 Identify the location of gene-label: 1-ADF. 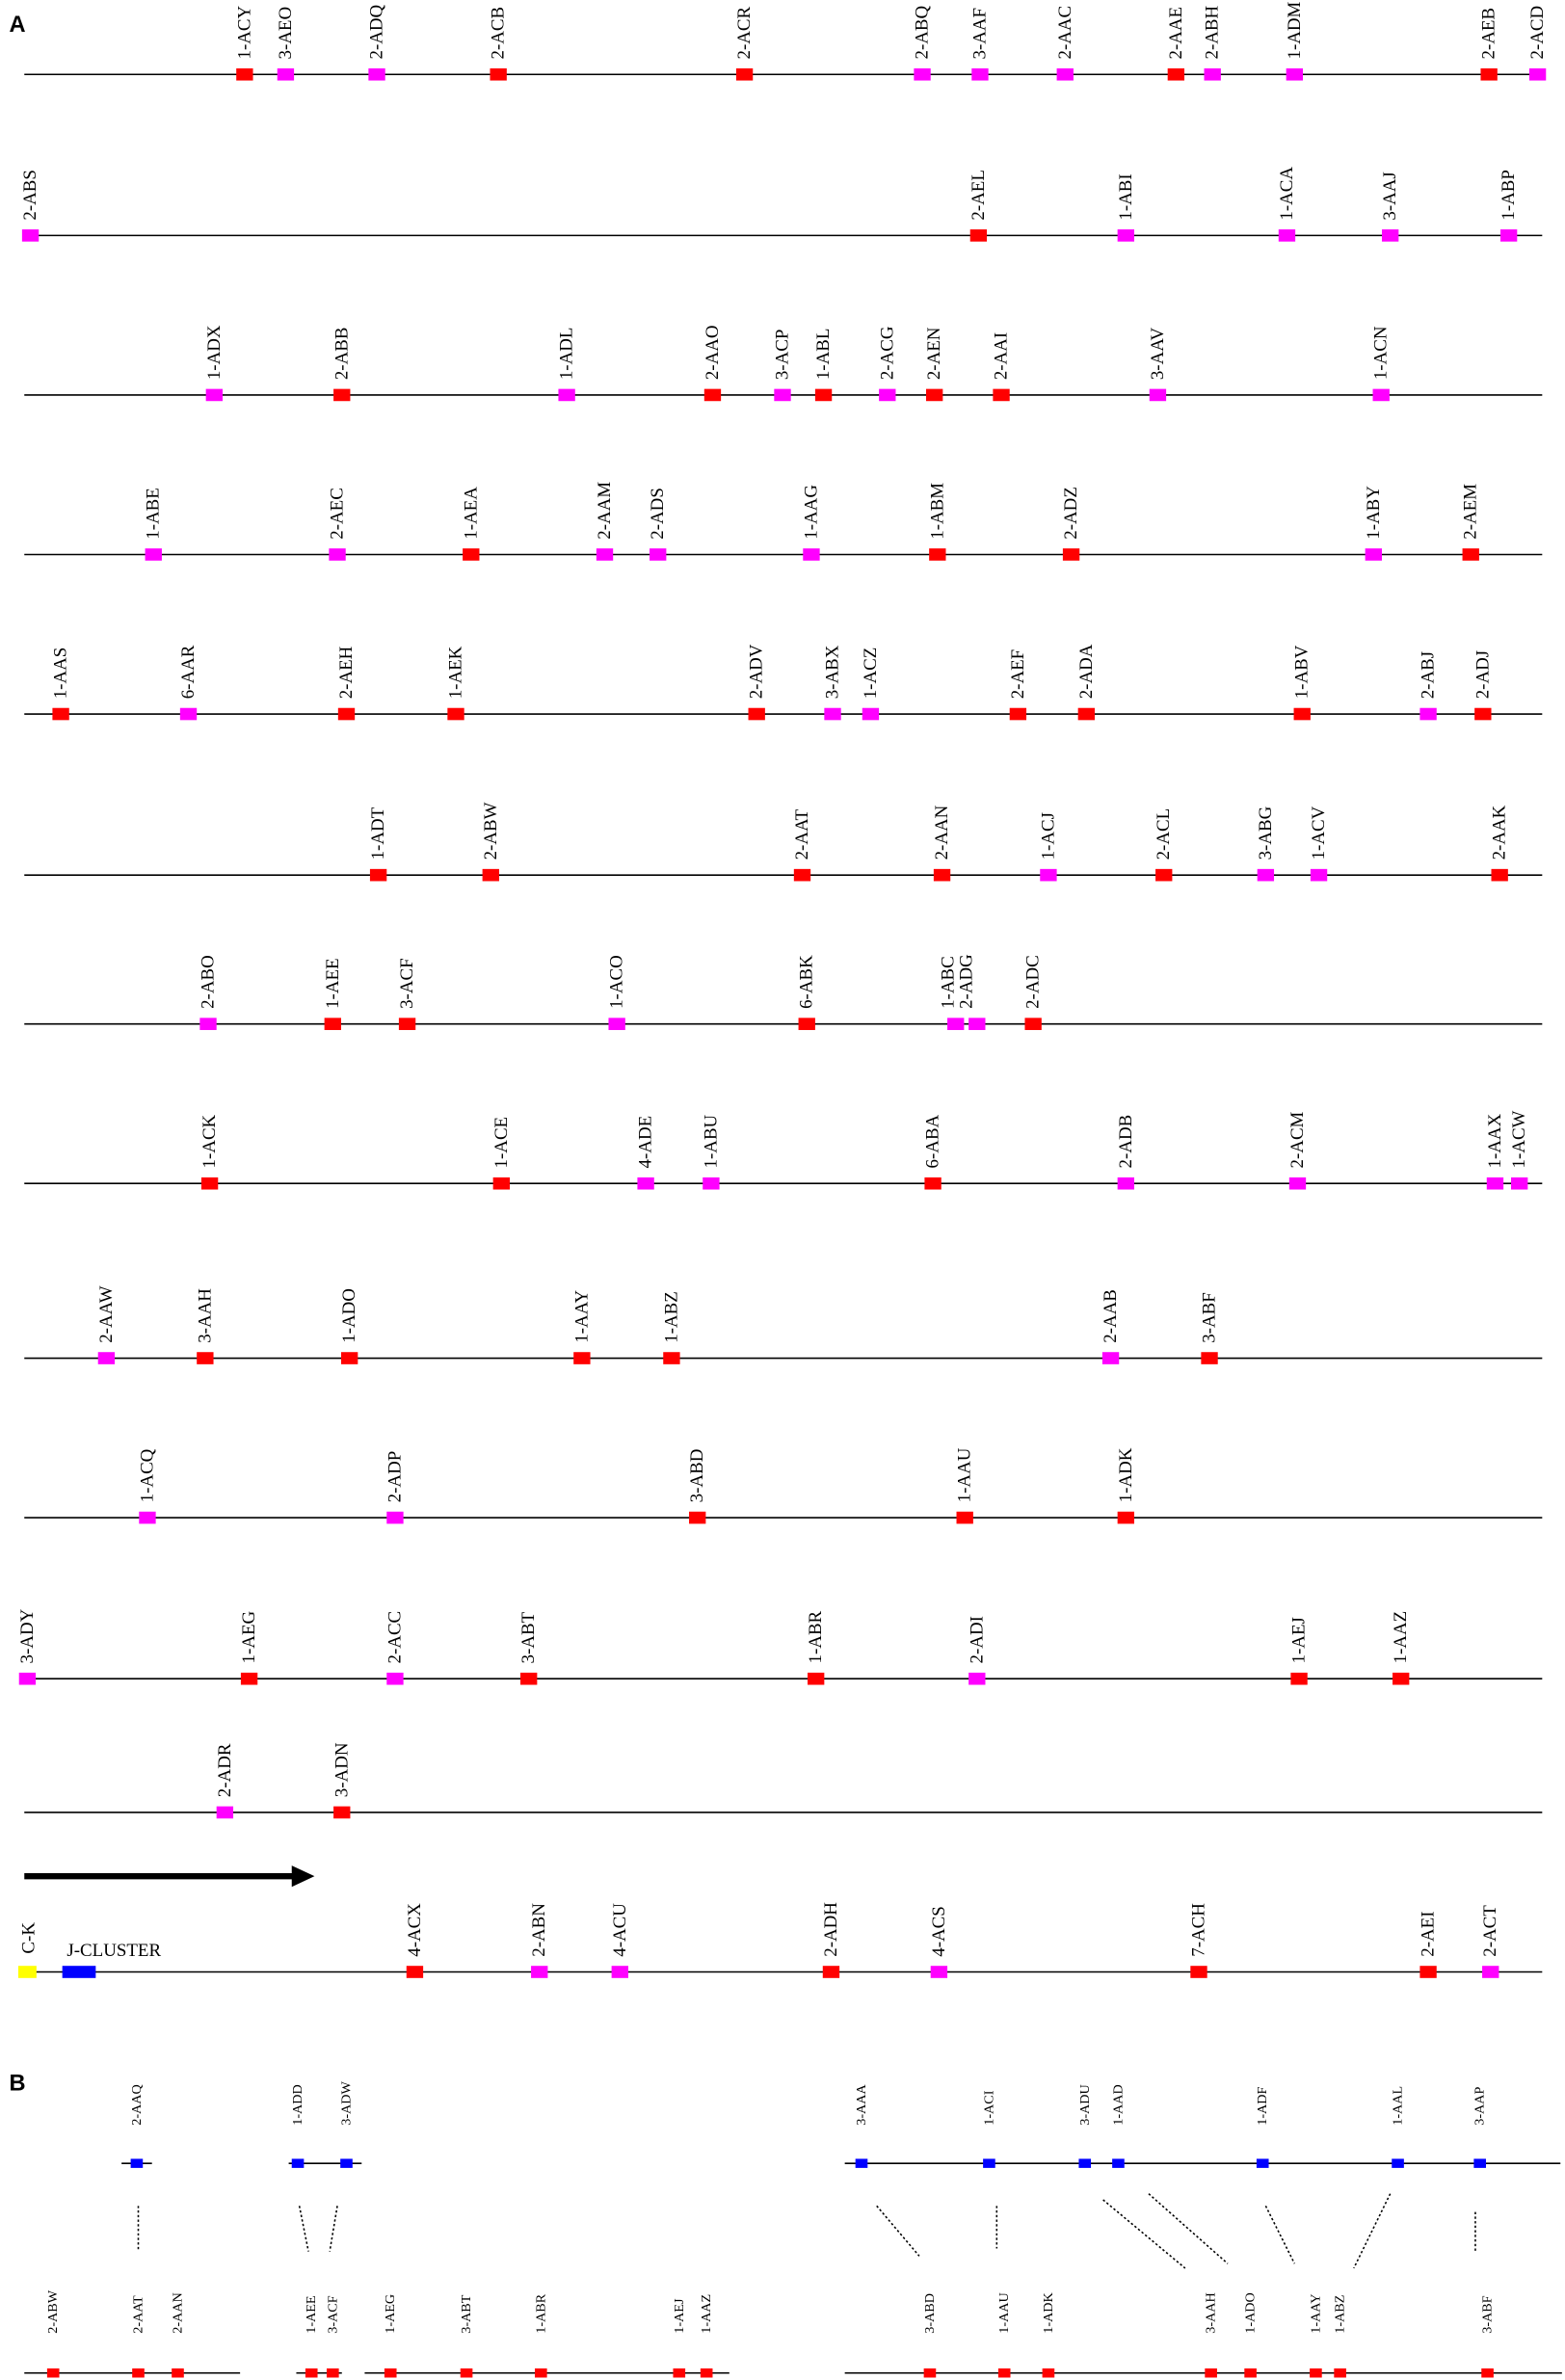
(1262, 2105).